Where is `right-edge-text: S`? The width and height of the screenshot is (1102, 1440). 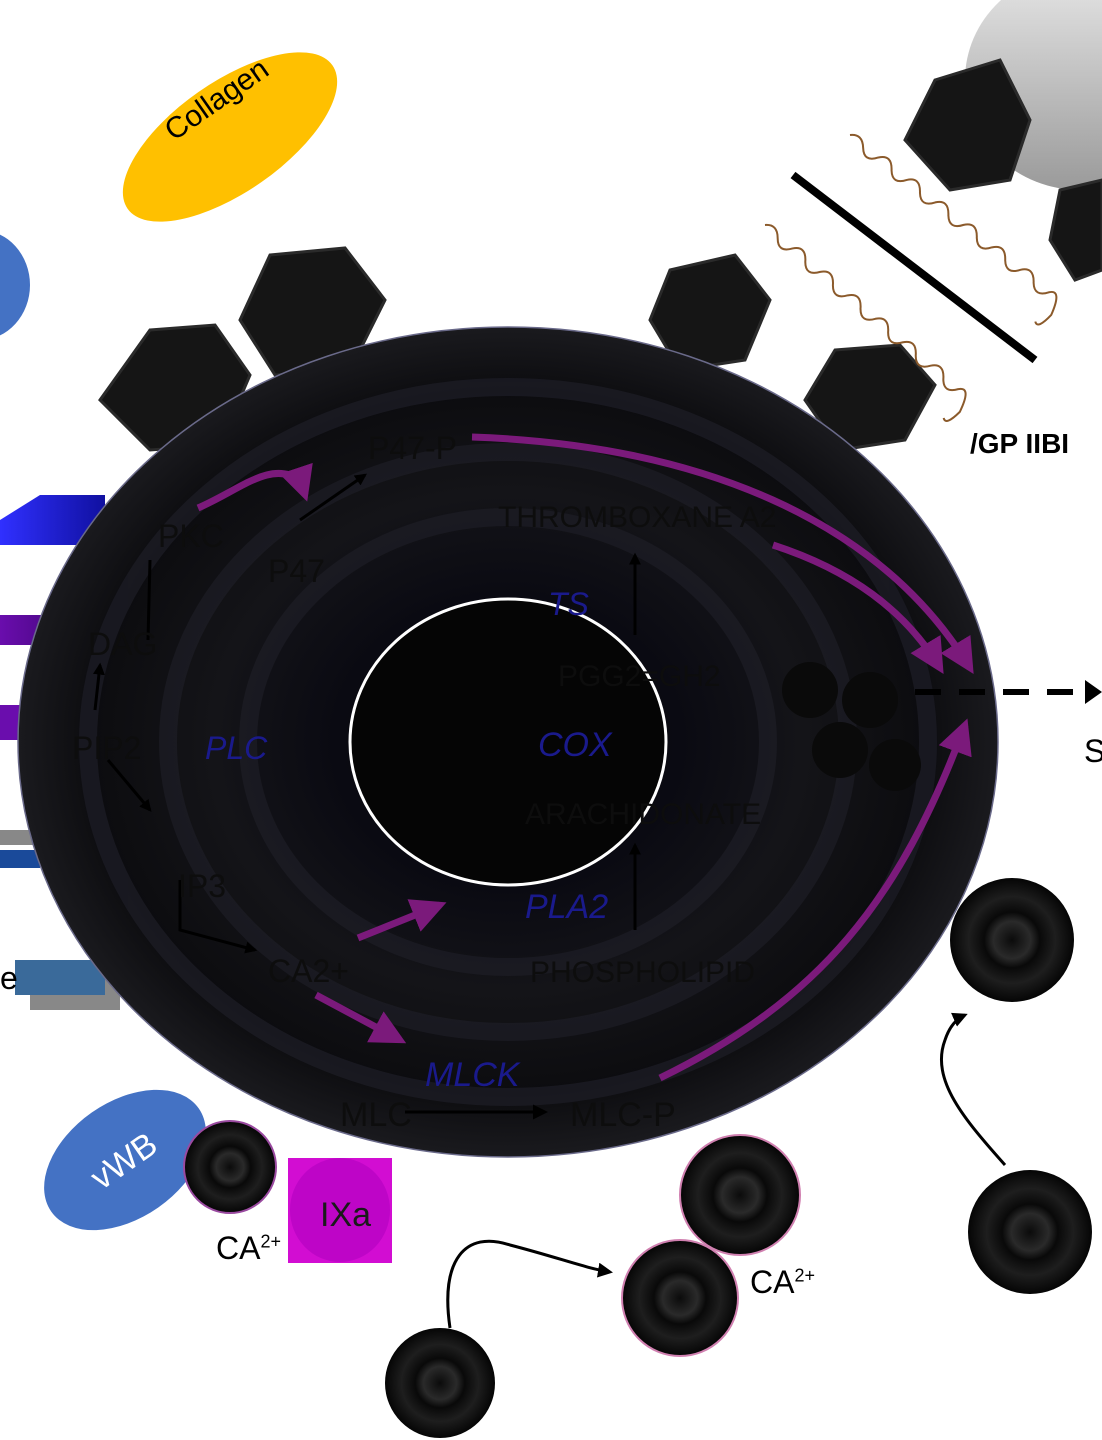
right-edge-text: S is located at coordinates (1093, 751).